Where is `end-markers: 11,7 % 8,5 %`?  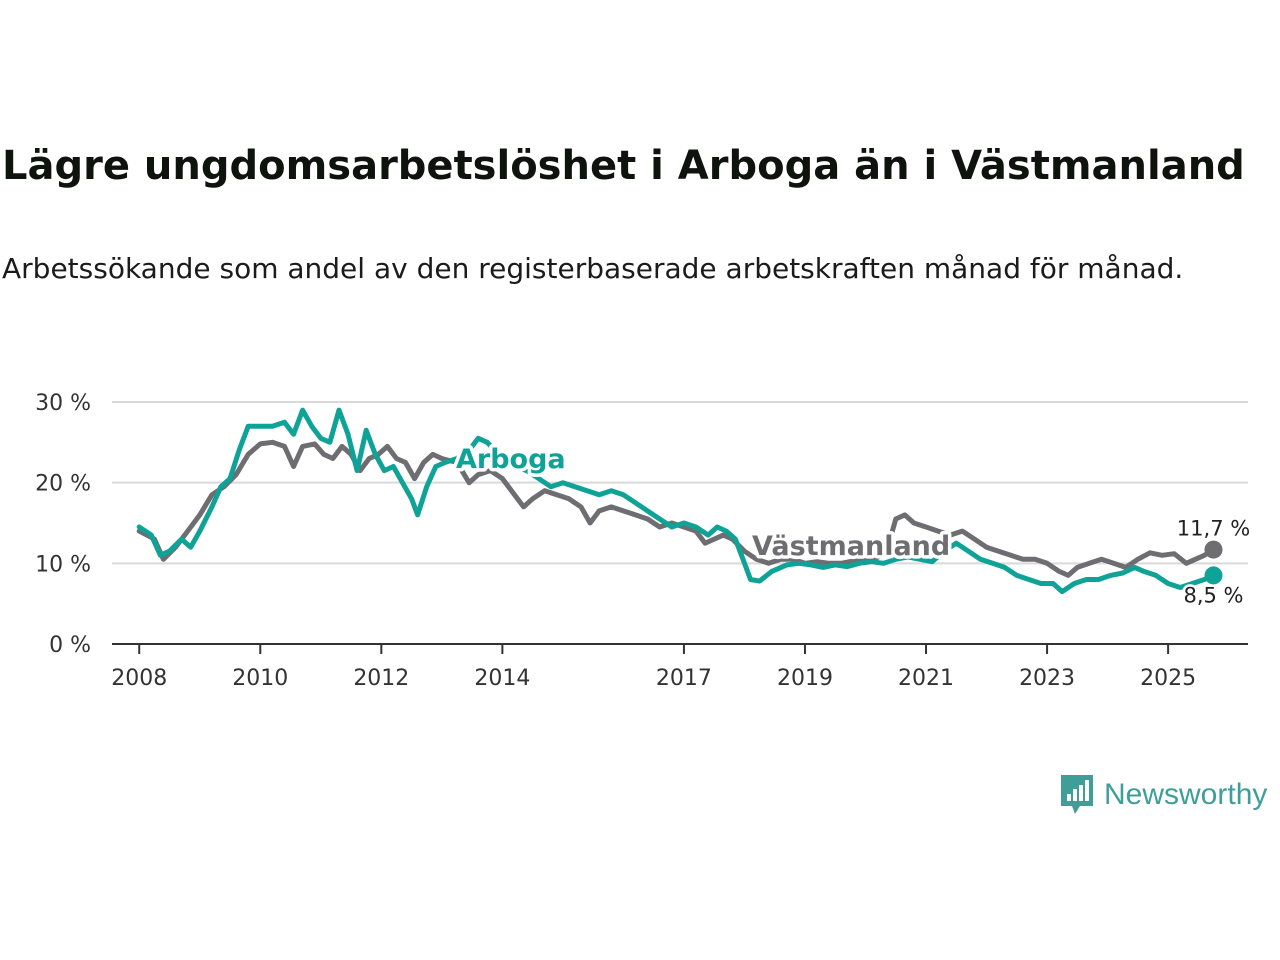 end-markers: 11,7 % 8,5 % is located at coordinates (1213, 562).